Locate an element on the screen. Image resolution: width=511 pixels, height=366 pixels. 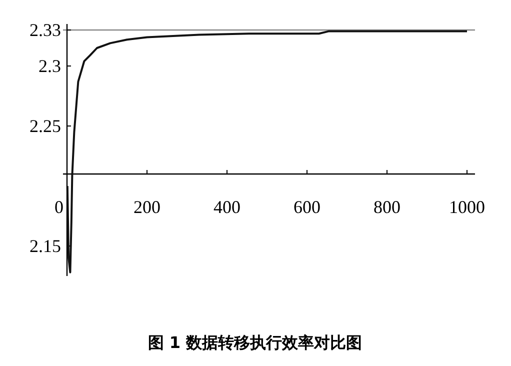
x-tick-label: 0 is located at coordinates (59, 207).